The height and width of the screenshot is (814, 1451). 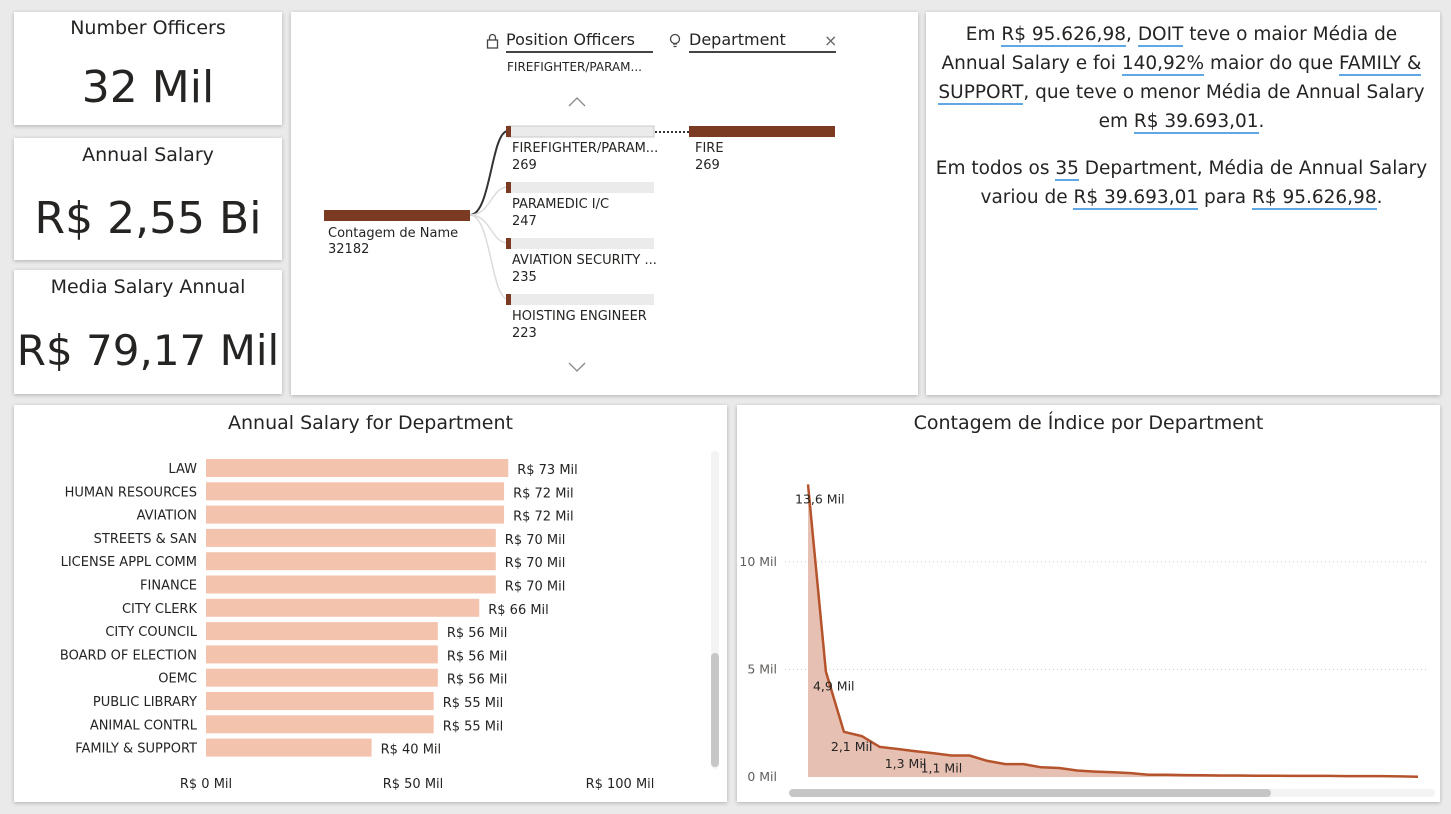 What do you see at coordinates (579, 316) in the screenshot?
I see `tree-node-label: HOISTING ENGINEER` at bounding box center [579, 316].